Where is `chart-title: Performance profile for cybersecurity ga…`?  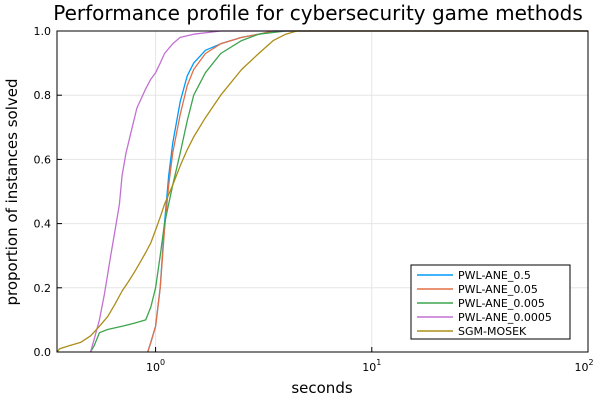 chart-title: Performance profile for cybersecurity ga… is located at coordinates (318, 13).